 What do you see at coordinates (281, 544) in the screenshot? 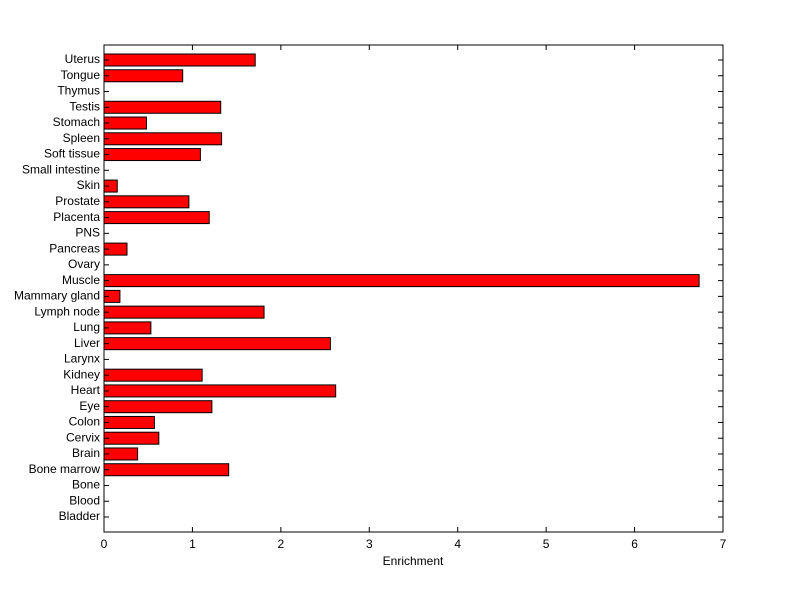
I see `x-tick-label: 2` at bounding box center [281, 544].